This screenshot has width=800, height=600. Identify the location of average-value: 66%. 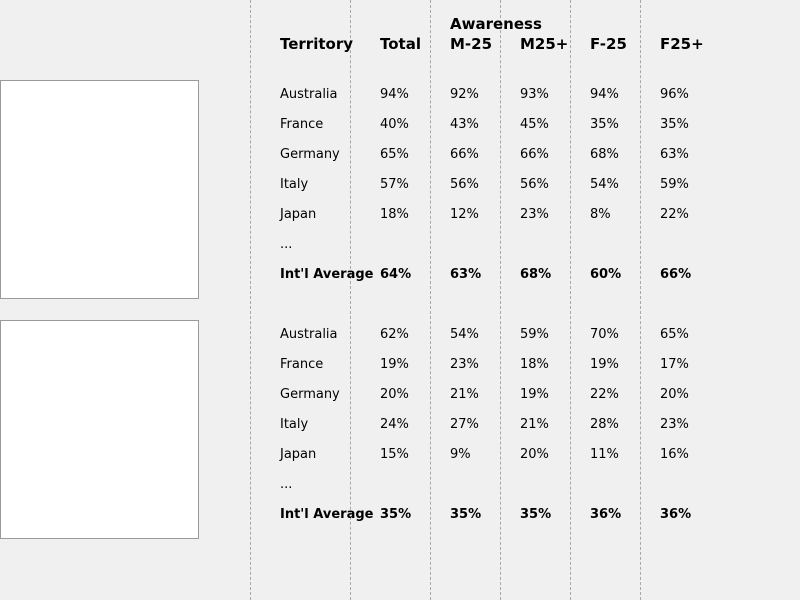
(676, 274).